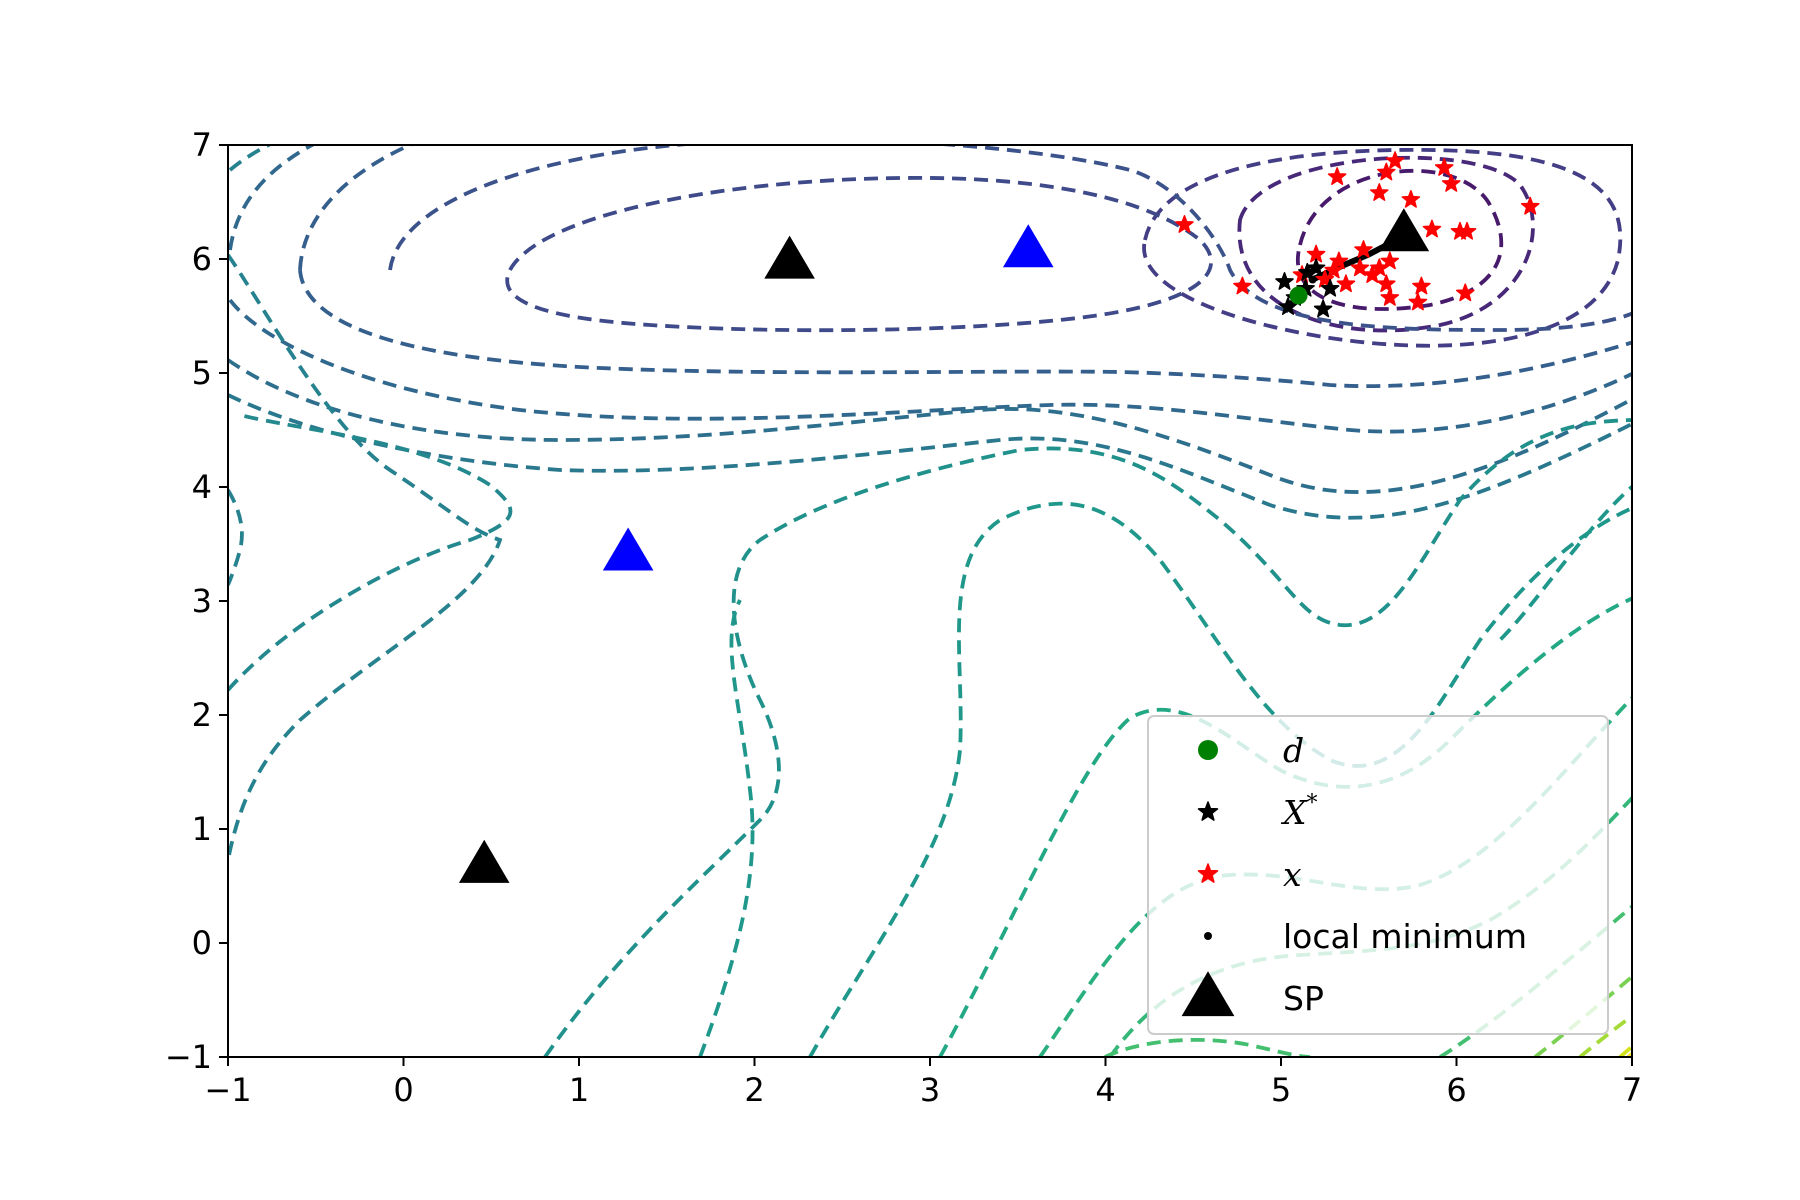 This screenshot has width=1800, height=1200. What do you see at coordinates (579, 1090) in the screenshot?
I see `x-tick-label: 1` at bounding box center [579, 1090].